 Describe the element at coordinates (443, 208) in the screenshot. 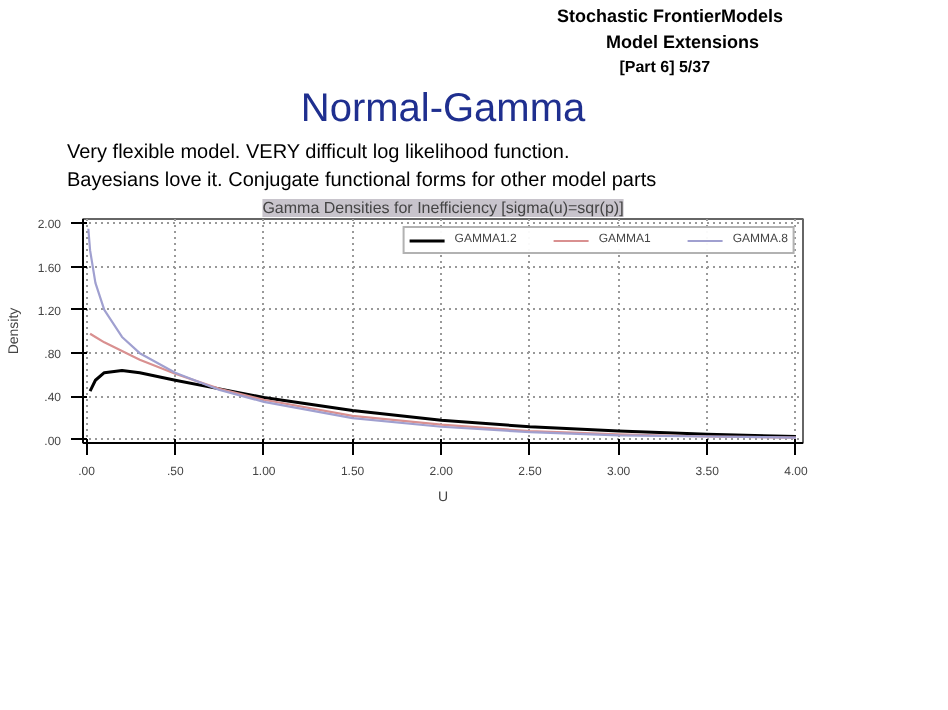

I see `chart-title: Gamma Densities for Inefficiency [sigma(u)=sqr(p)]` at that location.